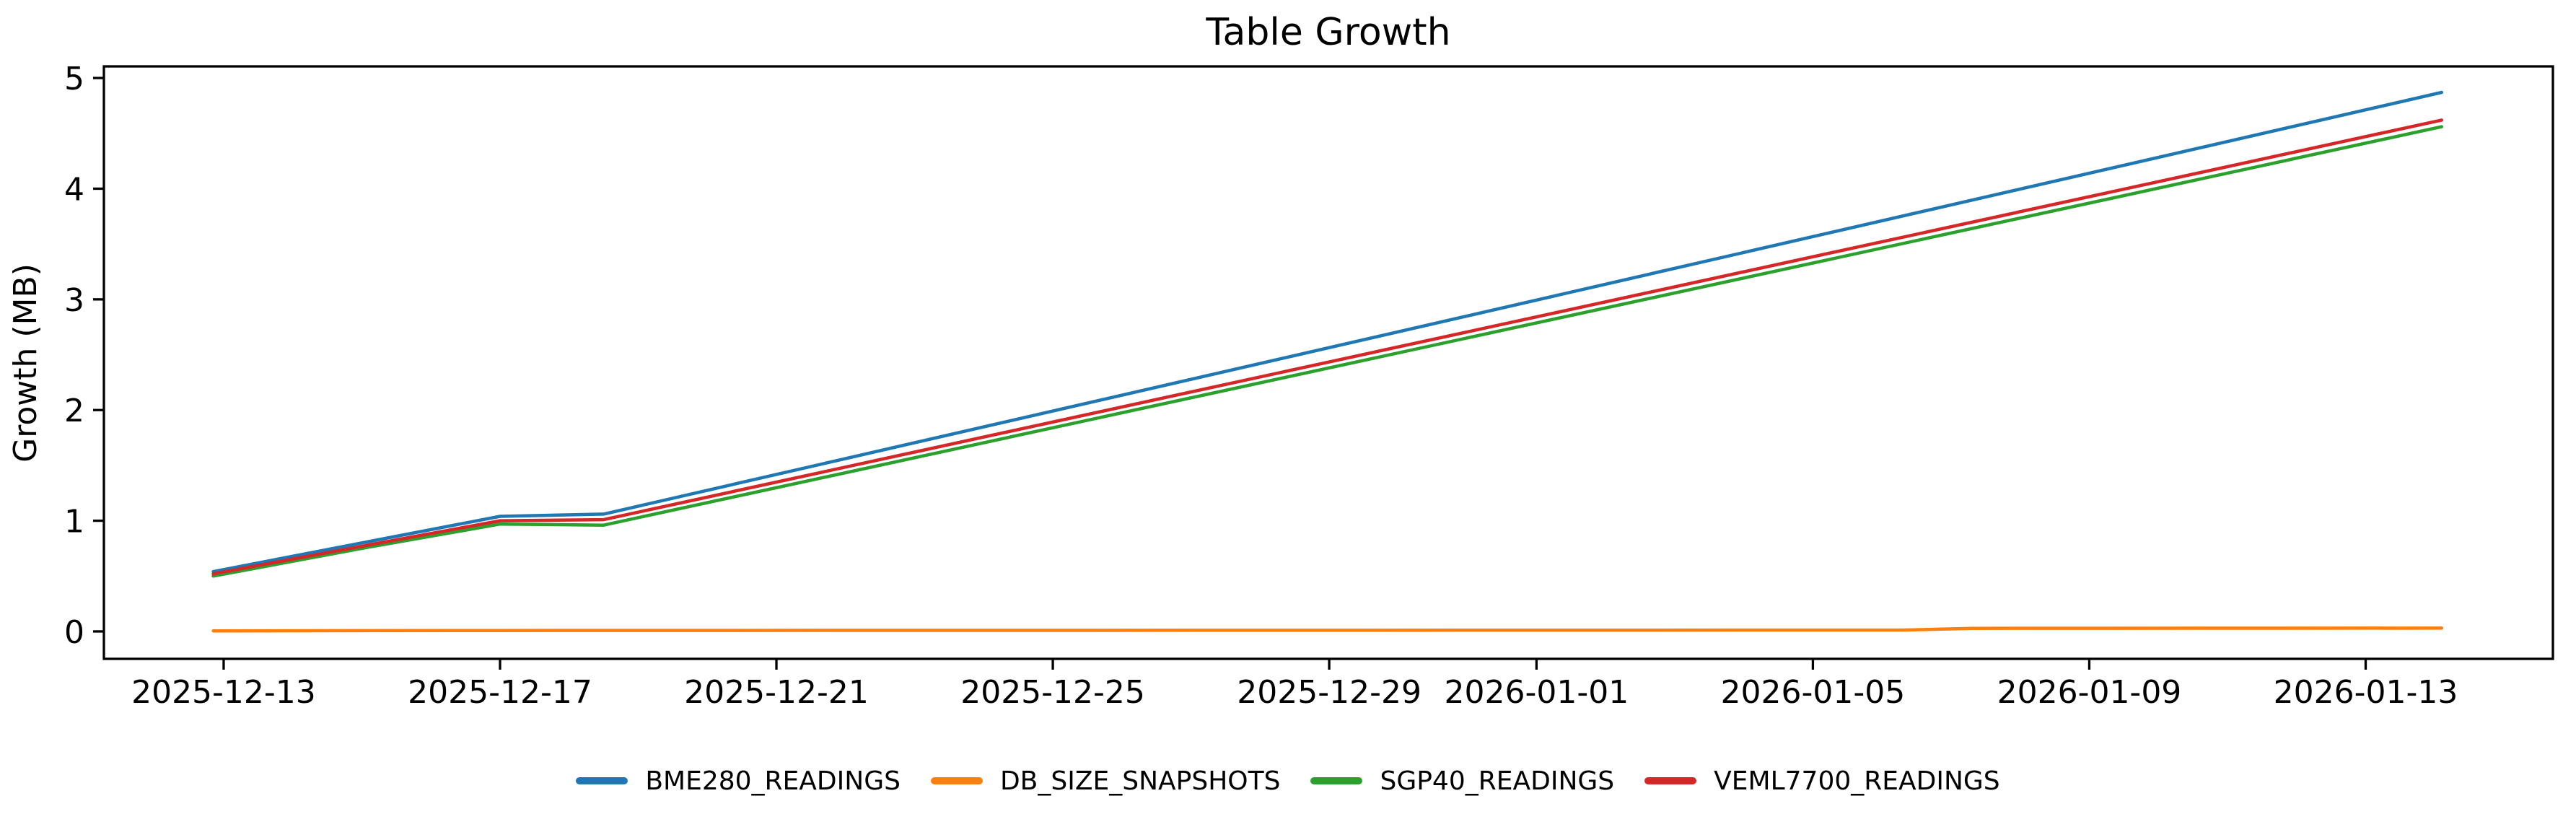  I want to click on legend-entry-veml7700-readings: VEML7700_READINGS, so click(1822, 781).